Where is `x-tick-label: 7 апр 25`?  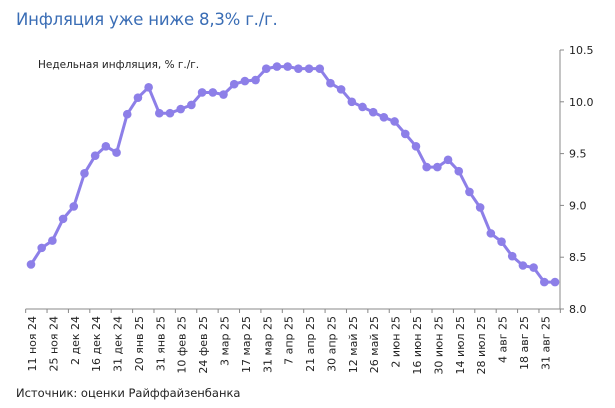 x-tick-label: 7 апр 25 is located at coordinates (289, 340).